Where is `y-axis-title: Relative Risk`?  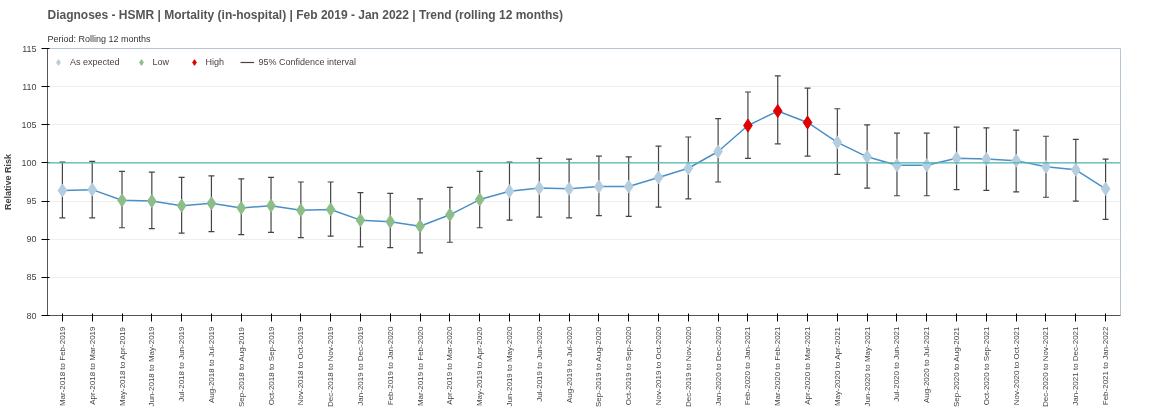
y-axis-title: Relative Risk is located at coordinates (8, 181).